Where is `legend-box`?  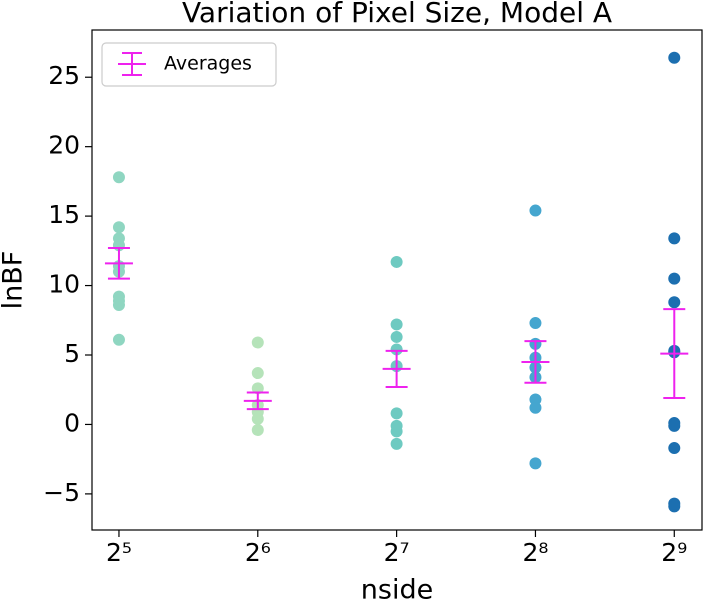
legend-box is located at coordinates (189, 64).